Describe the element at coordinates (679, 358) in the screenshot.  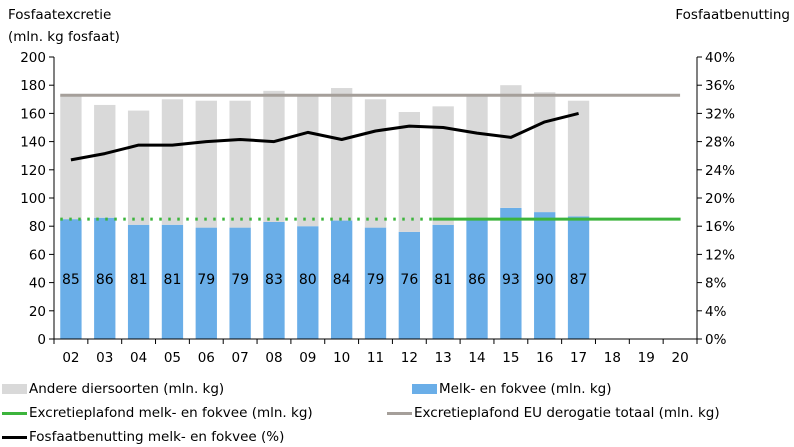
I see `x-tick-label: 20` at that location.